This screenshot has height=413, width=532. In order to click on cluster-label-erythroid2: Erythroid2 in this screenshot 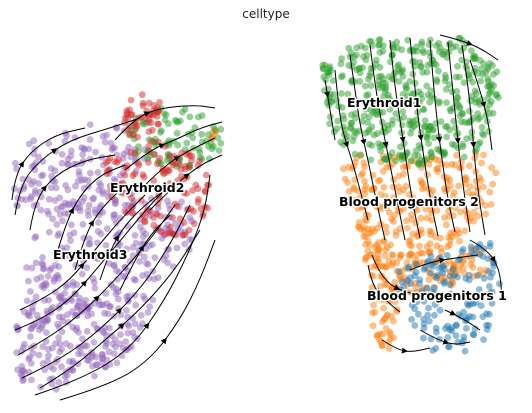, I will do `click(147, 187)`.